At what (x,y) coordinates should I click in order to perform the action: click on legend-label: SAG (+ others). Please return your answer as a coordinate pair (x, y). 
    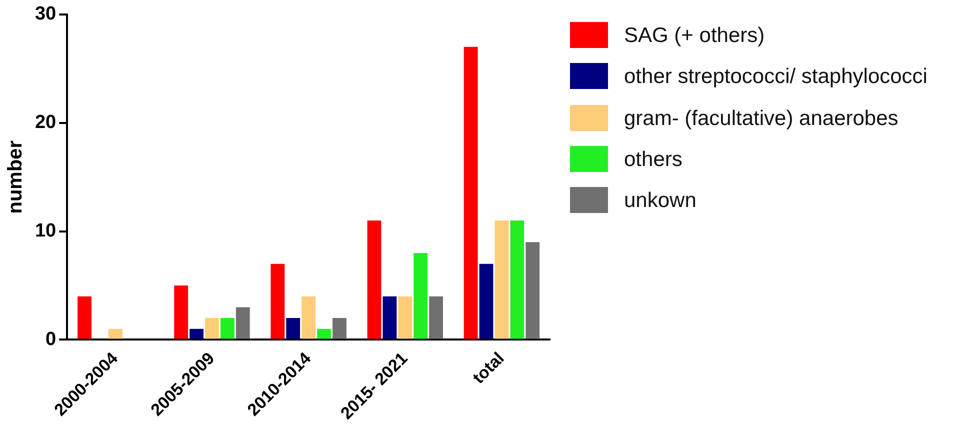
    Looking at the image, I should click on (694, 36).